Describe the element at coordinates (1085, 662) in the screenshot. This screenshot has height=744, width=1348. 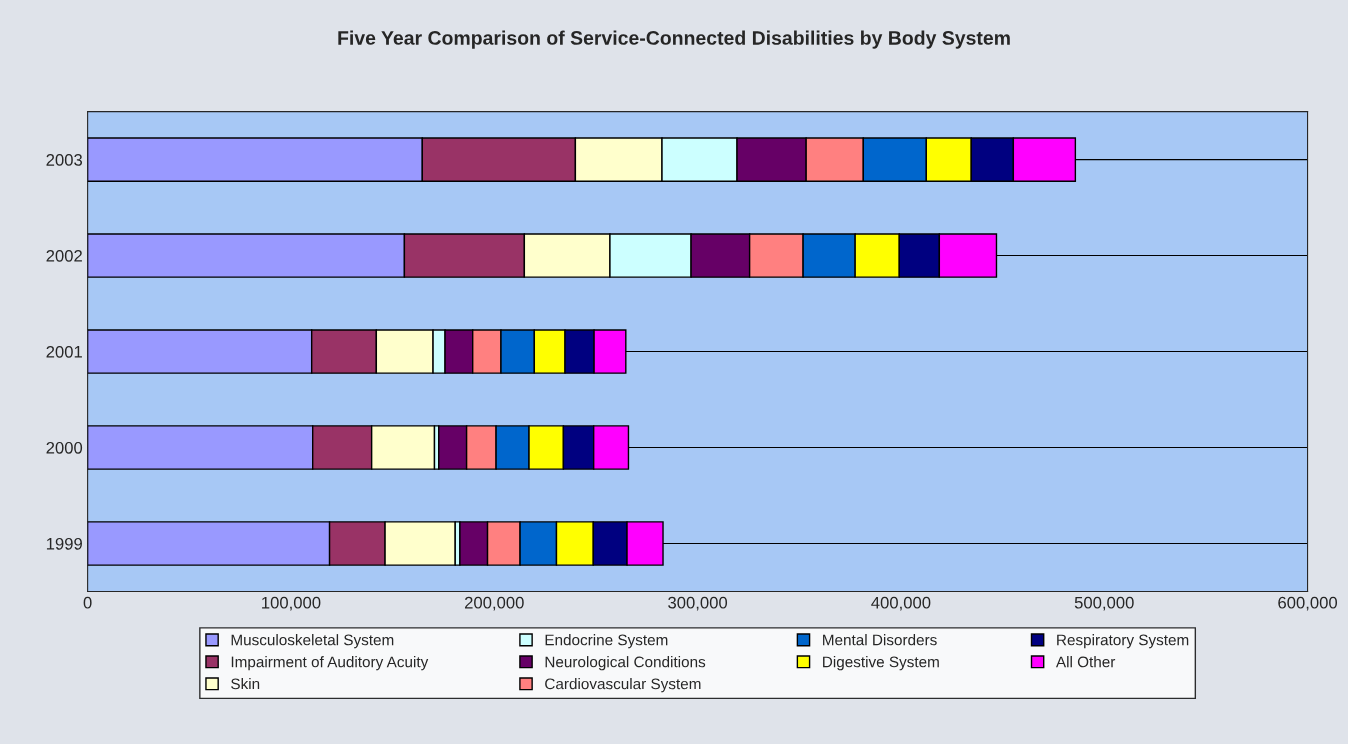
I see `legend-label: All Other` at that location.